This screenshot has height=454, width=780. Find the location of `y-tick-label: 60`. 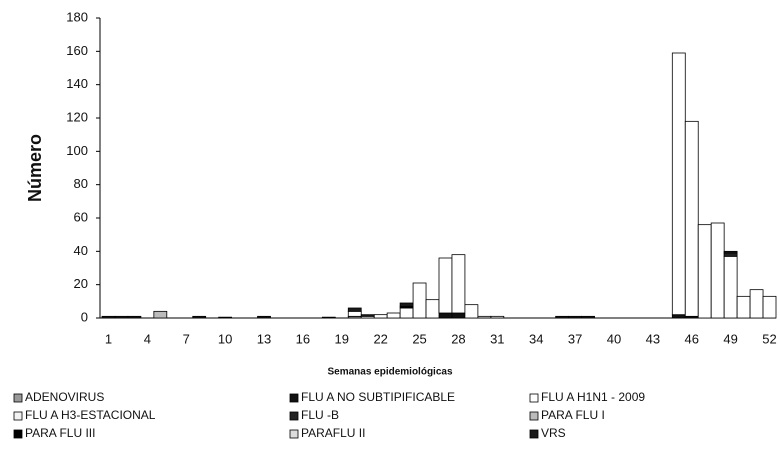

y-tick-label: 60 is located at coordinates (81, 216).